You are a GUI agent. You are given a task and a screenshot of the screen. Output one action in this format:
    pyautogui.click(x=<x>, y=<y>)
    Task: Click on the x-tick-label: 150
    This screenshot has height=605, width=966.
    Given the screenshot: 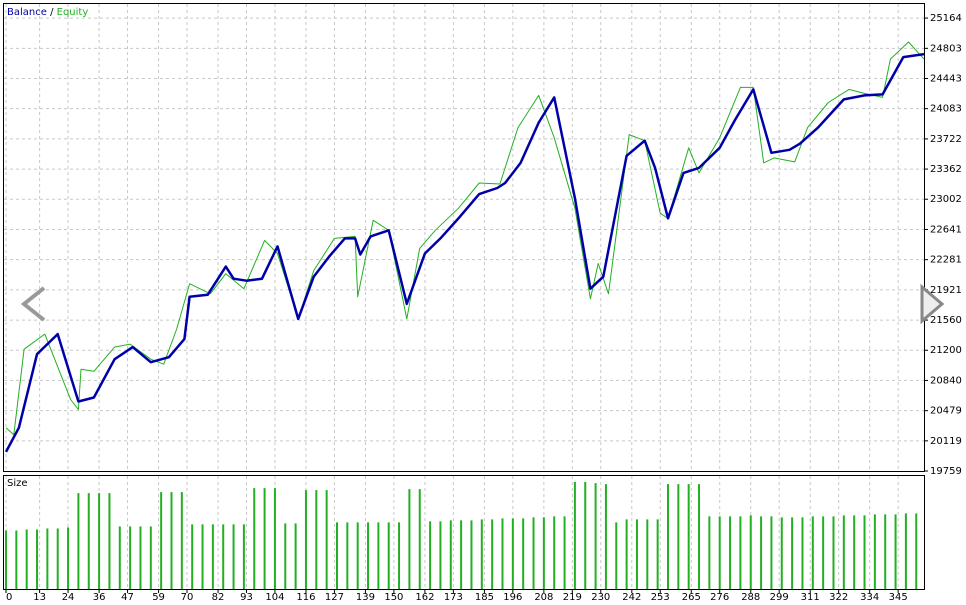 What is the action you would take?
    pyautogui.click(x=393, y=597)
    